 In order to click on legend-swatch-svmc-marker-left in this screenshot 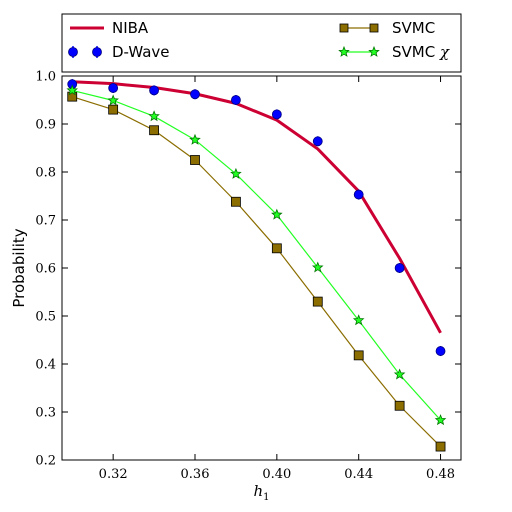, I will do `click(344, 28)`.